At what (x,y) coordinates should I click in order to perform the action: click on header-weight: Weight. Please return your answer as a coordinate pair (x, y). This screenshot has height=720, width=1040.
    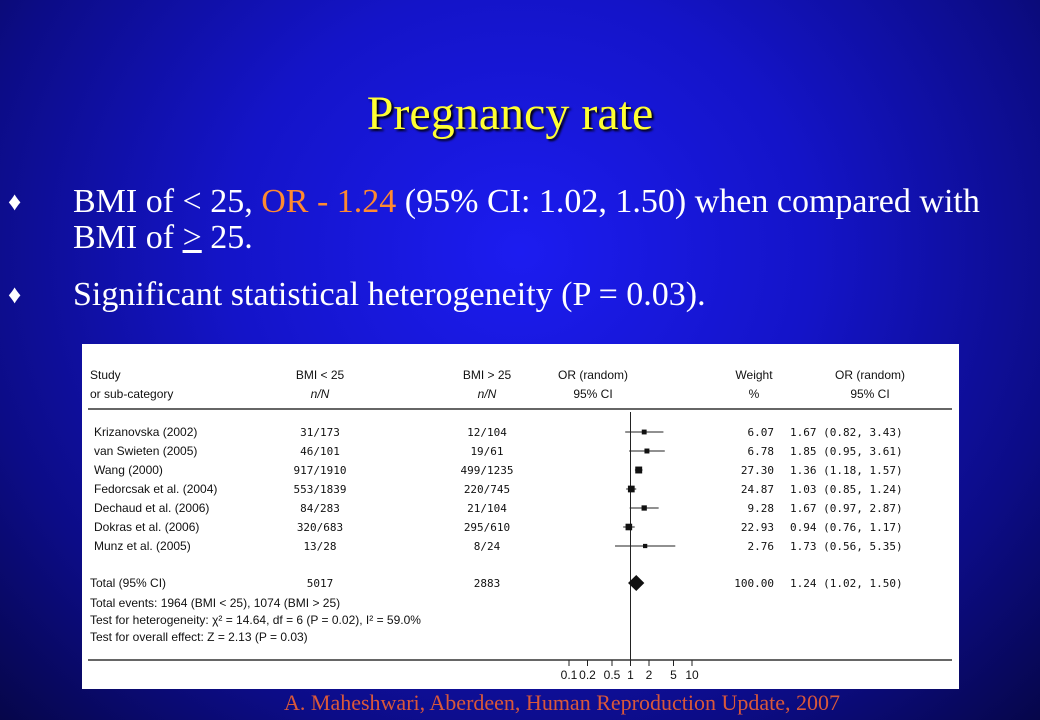
    Looking at the image, I should click on (754, 375).